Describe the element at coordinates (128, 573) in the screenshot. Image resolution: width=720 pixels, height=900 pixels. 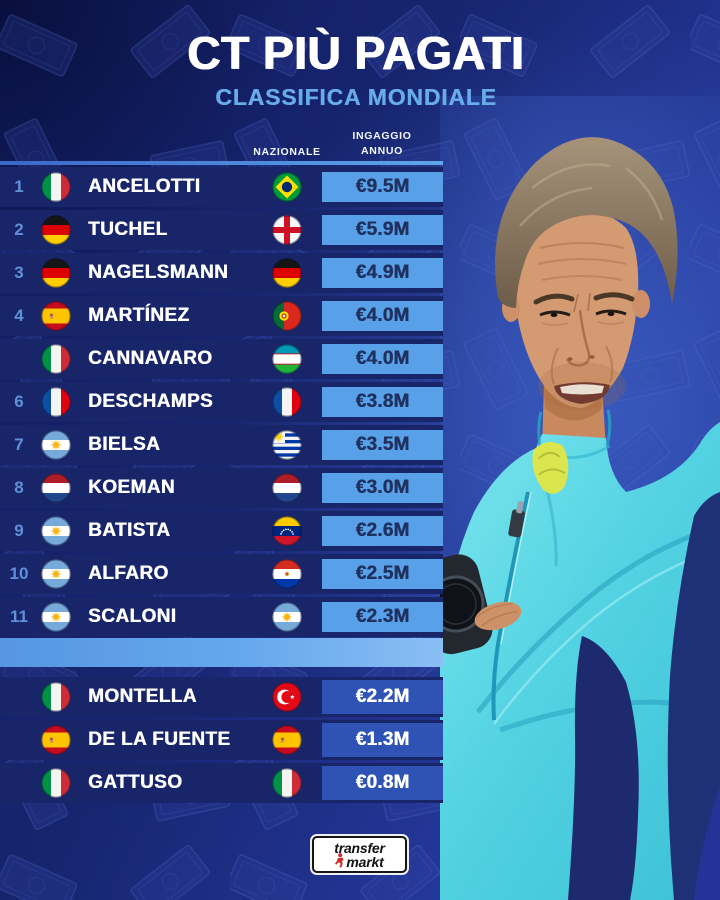
I see `coach-name: ALFARO` at that location.